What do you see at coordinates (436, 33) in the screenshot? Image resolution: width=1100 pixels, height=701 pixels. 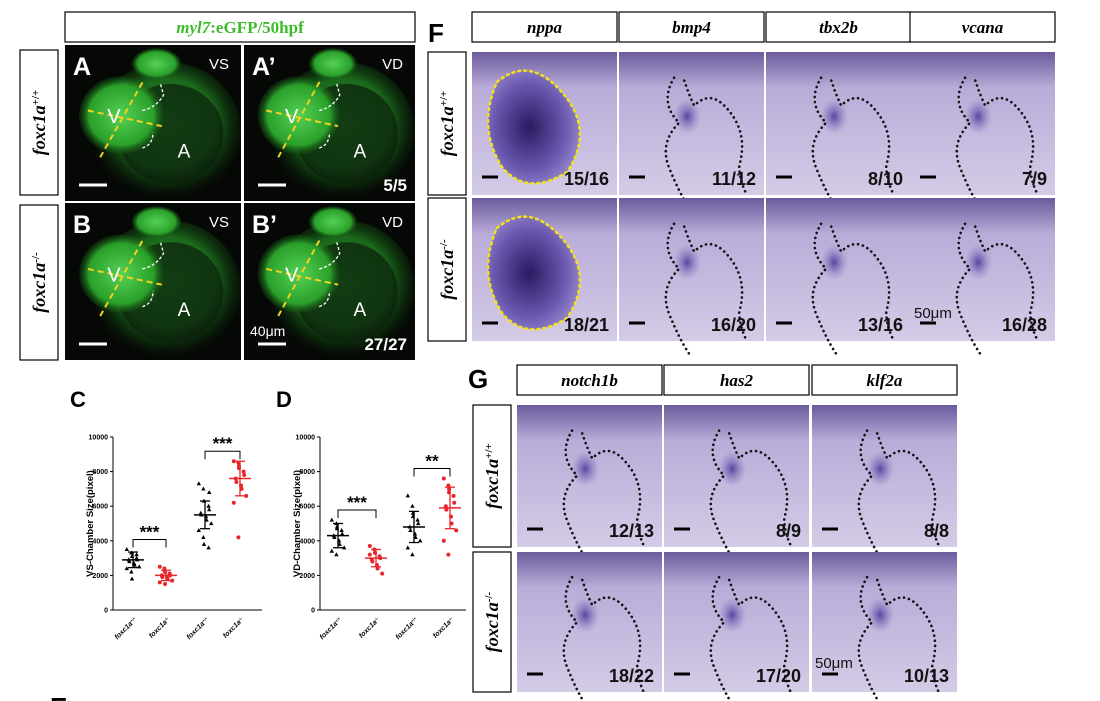 I see `panel-letter: F` at bounding box center [436, 33].